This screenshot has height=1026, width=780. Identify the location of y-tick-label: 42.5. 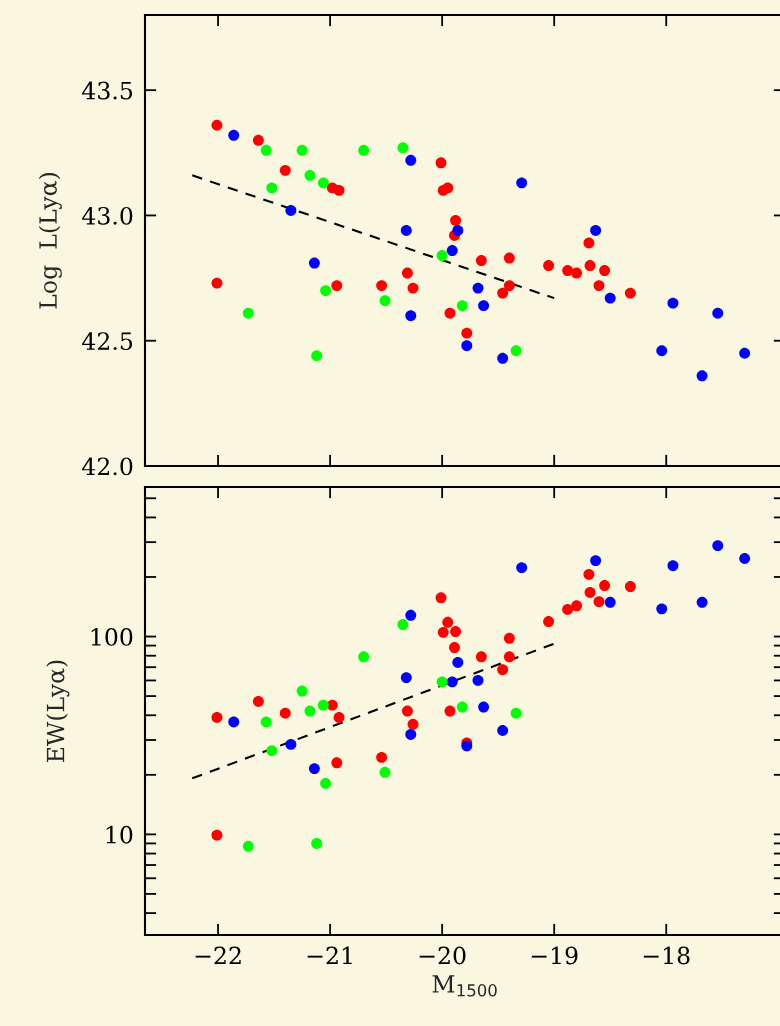
(107, 341).